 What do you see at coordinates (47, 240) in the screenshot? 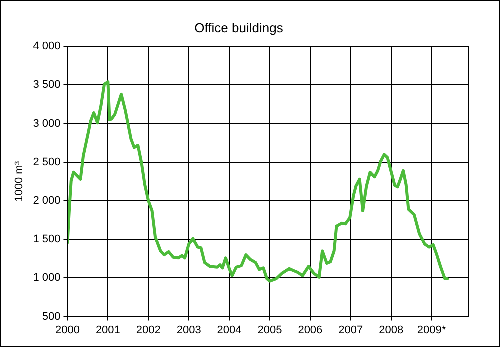
I see `y-tick-label: 1 500` at bounding box center [47, 240].